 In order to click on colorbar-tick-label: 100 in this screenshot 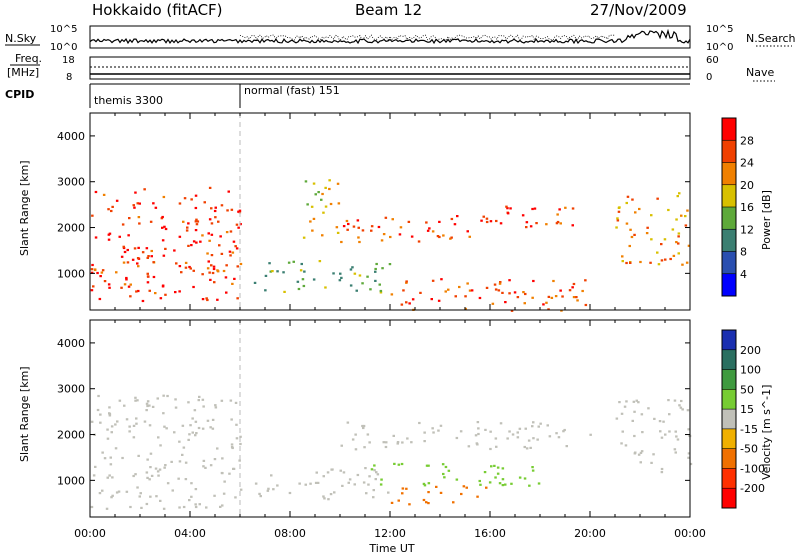, I will do `click(750, 370)`.